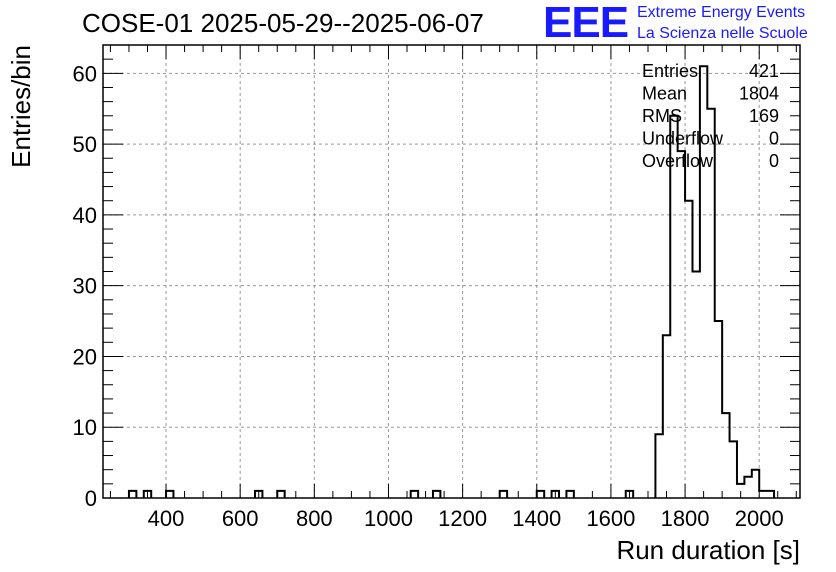  Describe the element at coordinates (85, 215) in the screenshot. I see `y-tick-label: 40` at that location.